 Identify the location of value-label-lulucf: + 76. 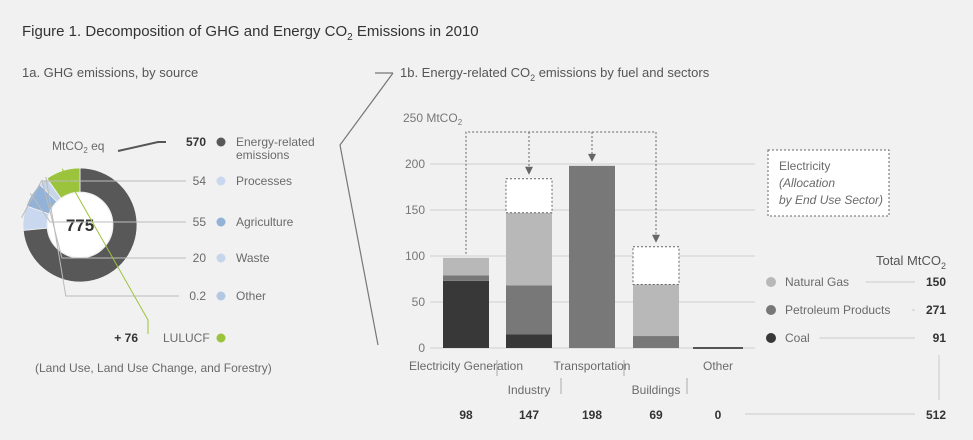
(126, 338).